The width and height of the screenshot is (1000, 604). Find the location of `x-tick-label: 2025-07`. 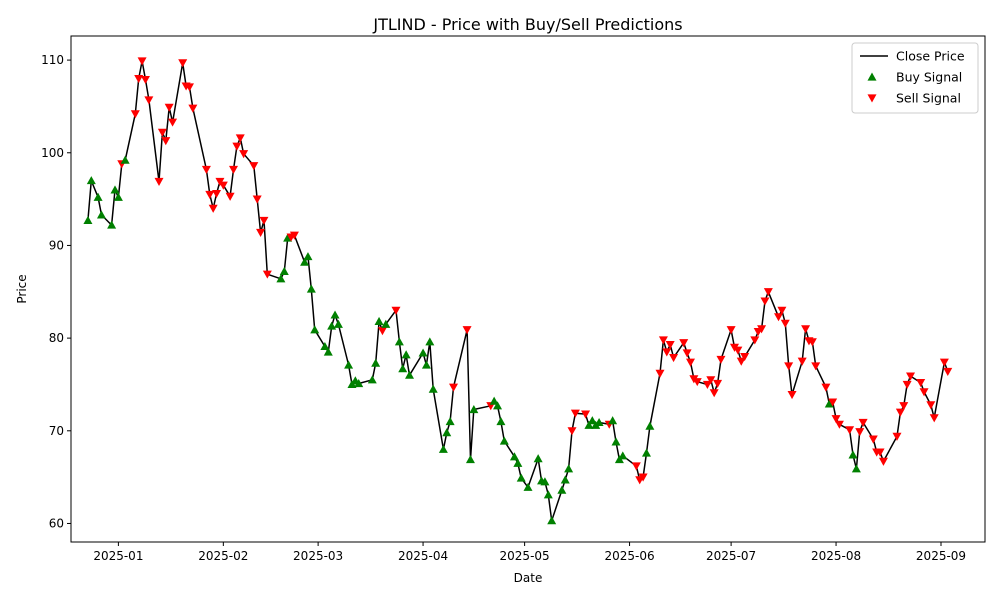

x-tick-label: 2025-07 is located at coordinates (731, 556).